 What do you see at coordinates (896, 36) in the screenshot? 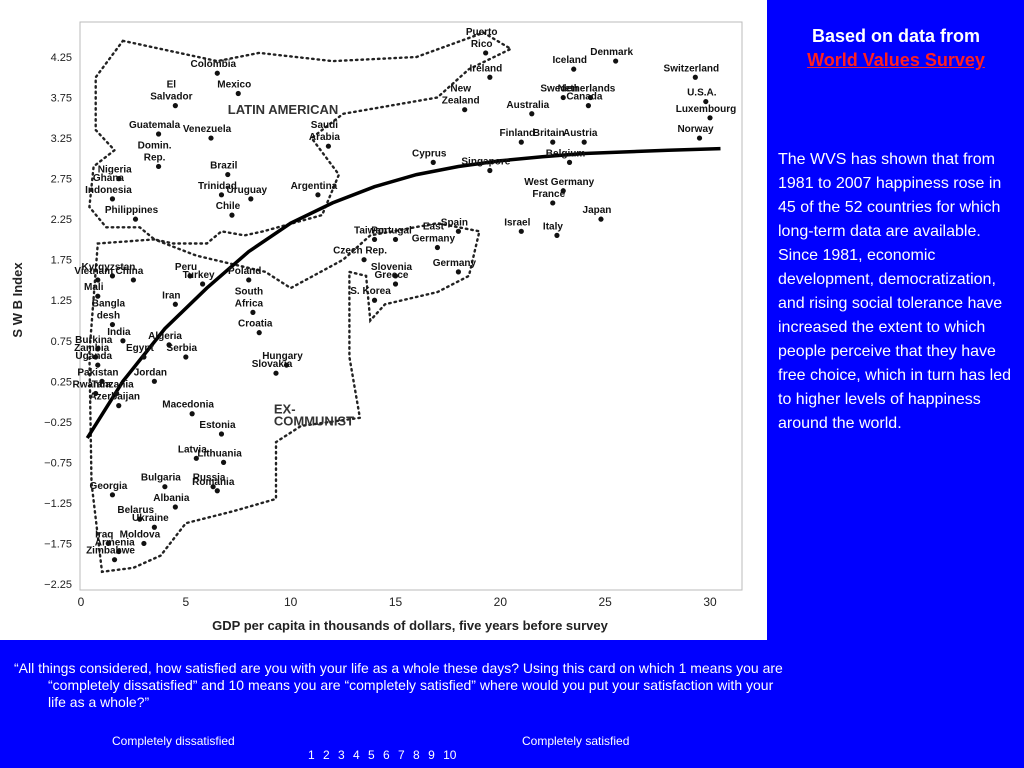
I see `source-heading-text: Based on data from` at bounding box center [896, 36].